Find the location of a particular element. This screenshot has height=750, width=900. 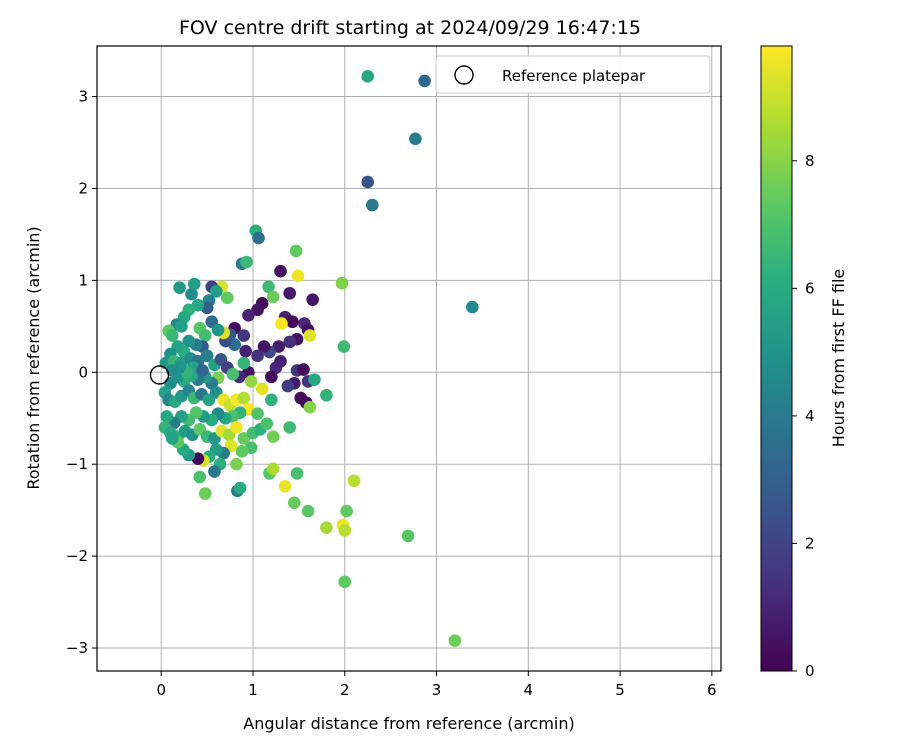

colorbar-tick-label: 8 is located at coordinates (810, 161).